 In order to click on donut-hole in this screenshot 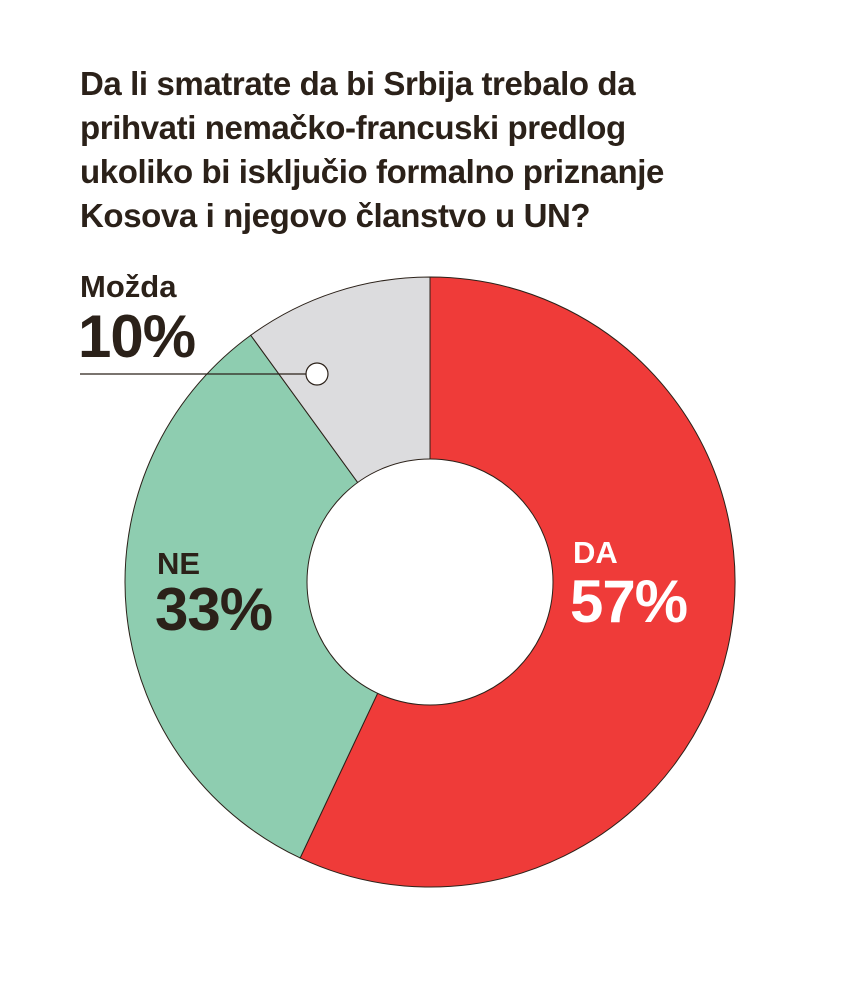, I will do `click(430, 582)`.